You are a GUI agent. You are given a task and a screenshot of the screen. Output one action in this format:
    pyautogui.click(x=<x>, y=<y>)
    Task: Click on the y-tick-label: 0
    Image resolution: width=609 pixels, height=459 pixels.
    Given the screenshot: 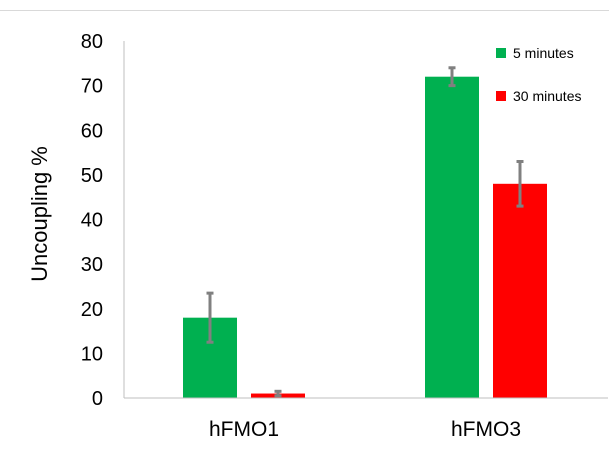 What is the action you would take?
    pyautogui.click(x=97, y=399)
    